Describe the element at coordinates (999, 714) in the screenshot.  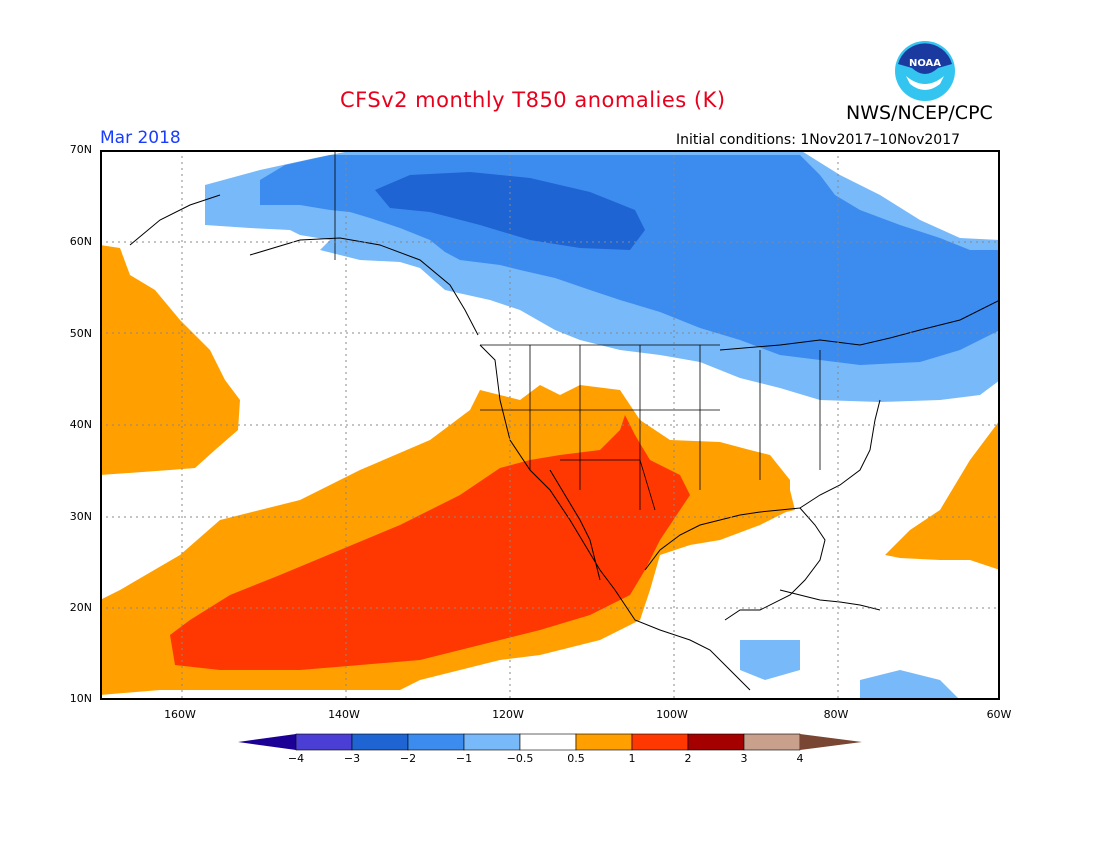
I see `lon-label-60w: 60W` at that location.